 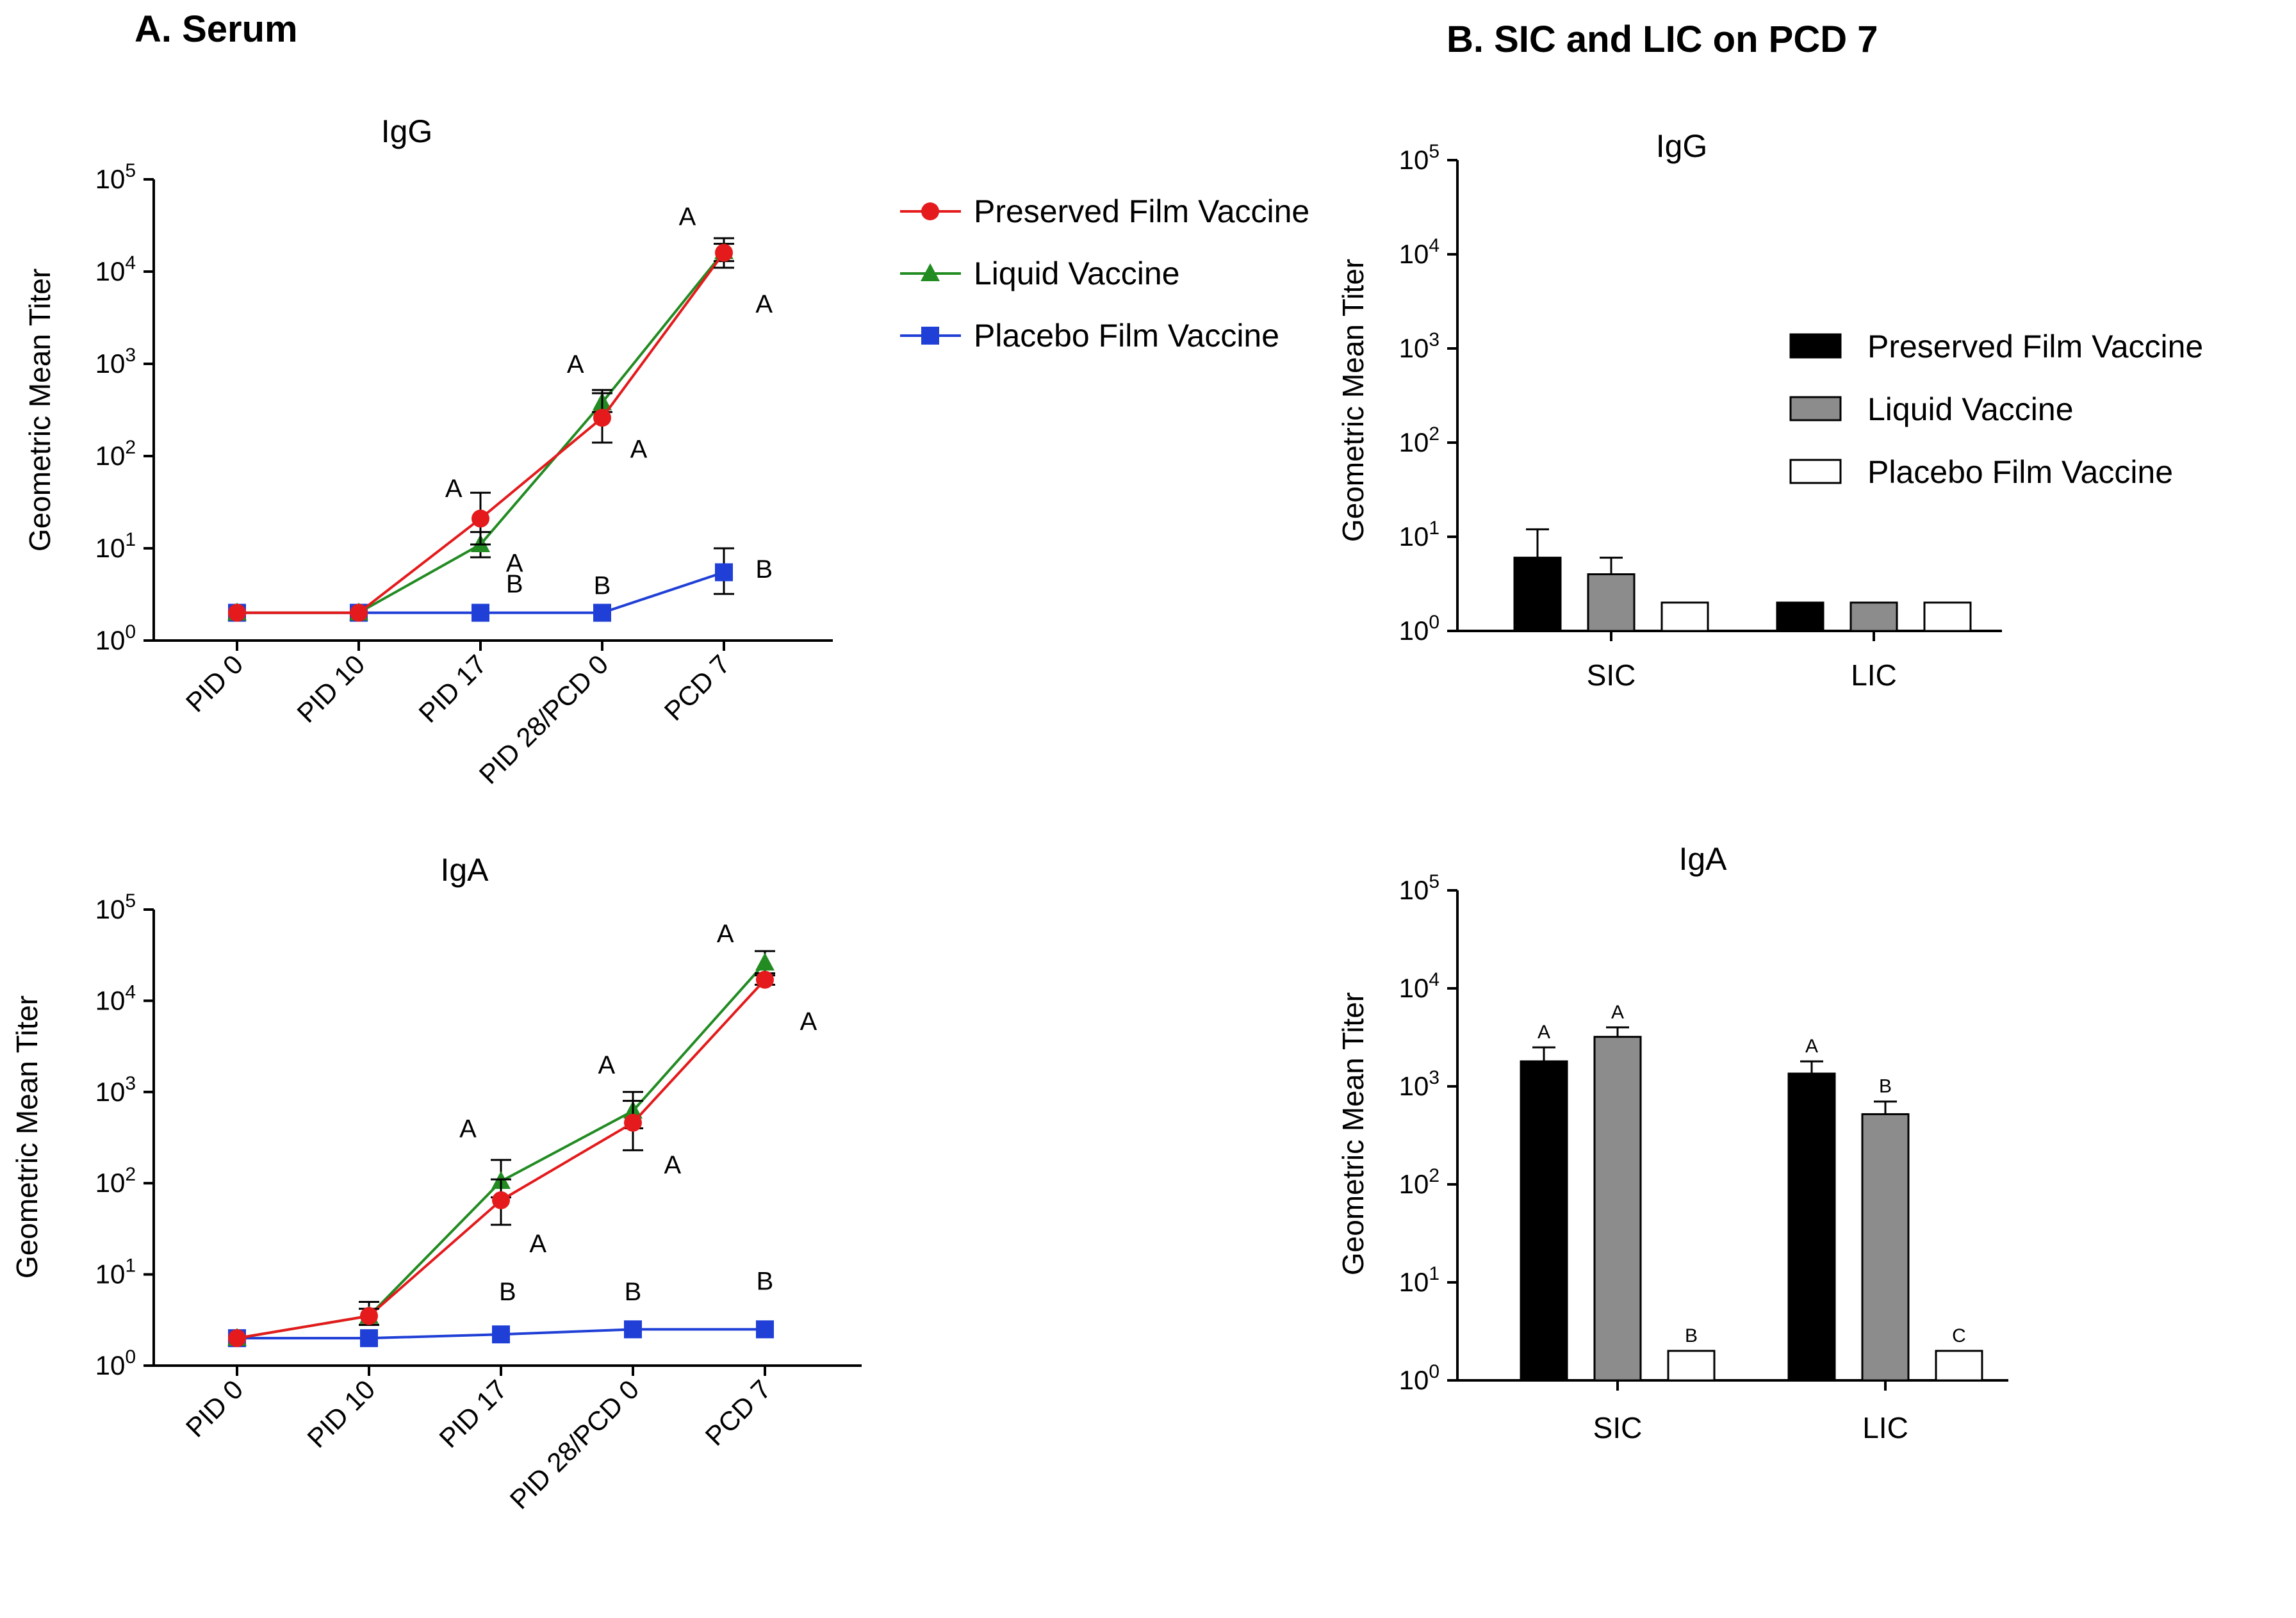 I want to click on x-tick-label: LIC, so click(x=1885, y=1427).